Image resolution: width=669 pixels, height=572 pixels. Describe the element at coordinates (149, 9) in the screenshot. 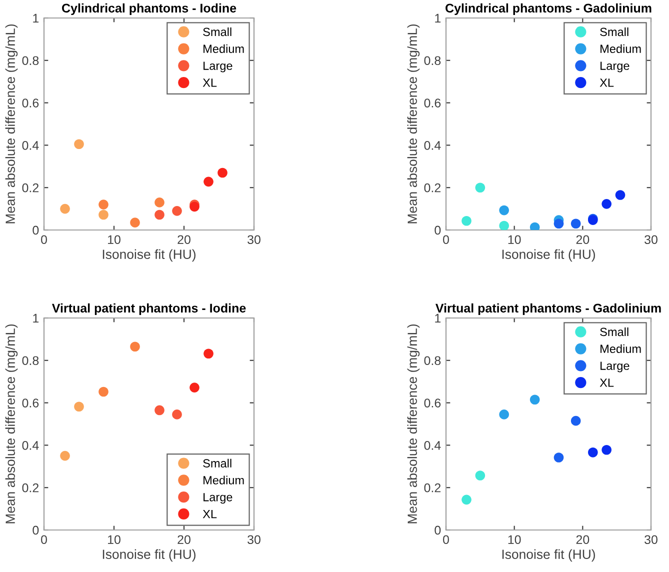

I see `chart-title: Cylindrical phantoms - Iodine` at that location.